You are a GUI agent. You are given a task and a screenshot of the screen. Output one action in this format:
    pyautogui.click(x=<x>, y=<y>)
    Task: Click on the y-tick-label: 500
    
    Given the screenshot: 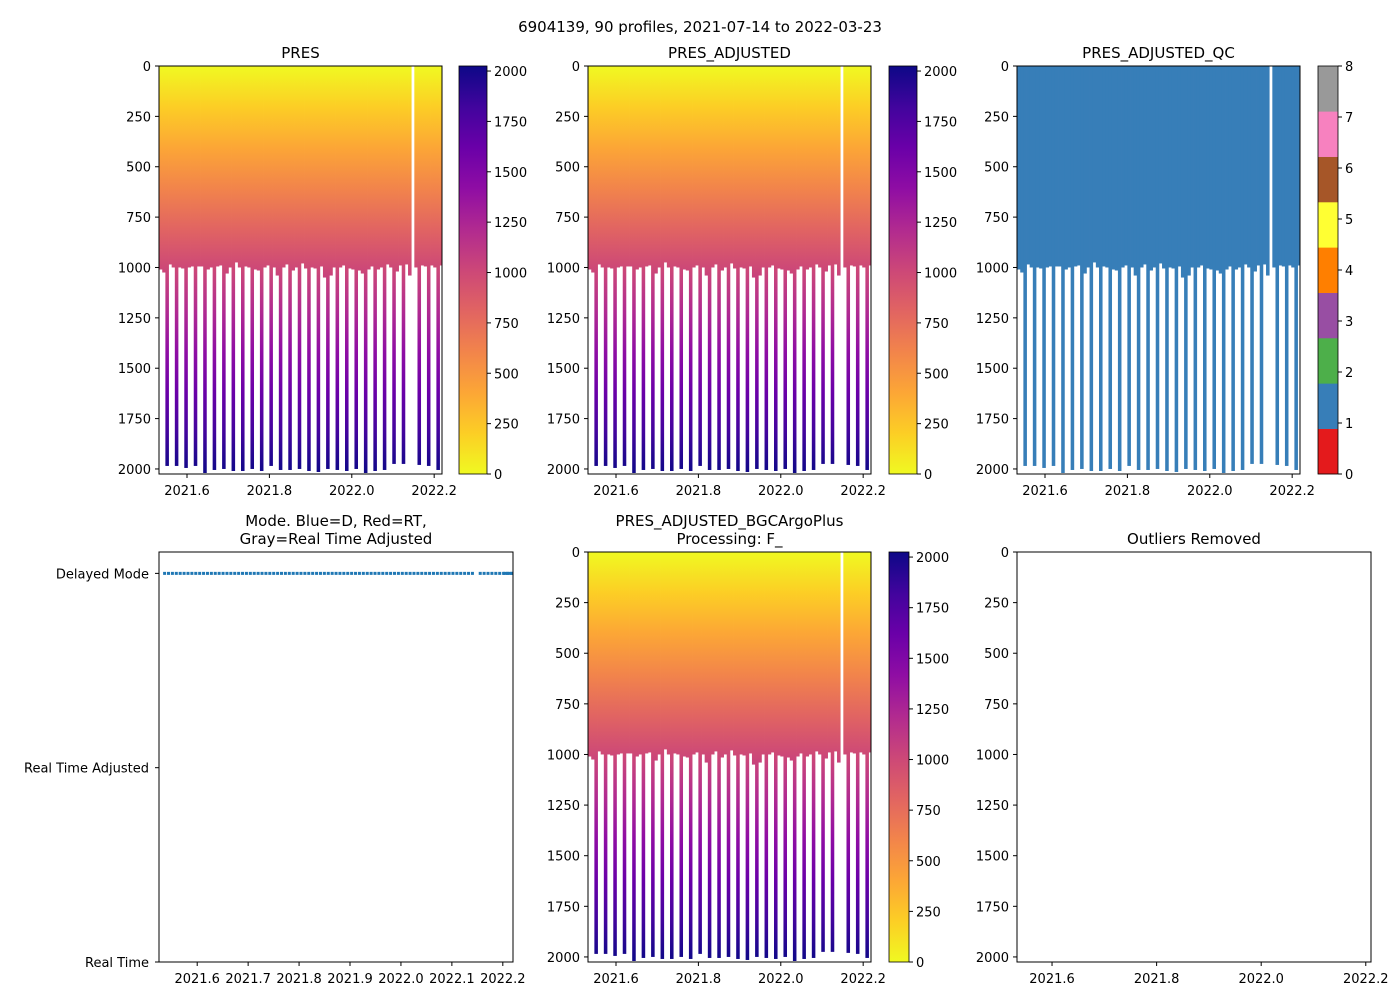 What is the action you would take?
    pyautogui.click(x=996, y=654)
    